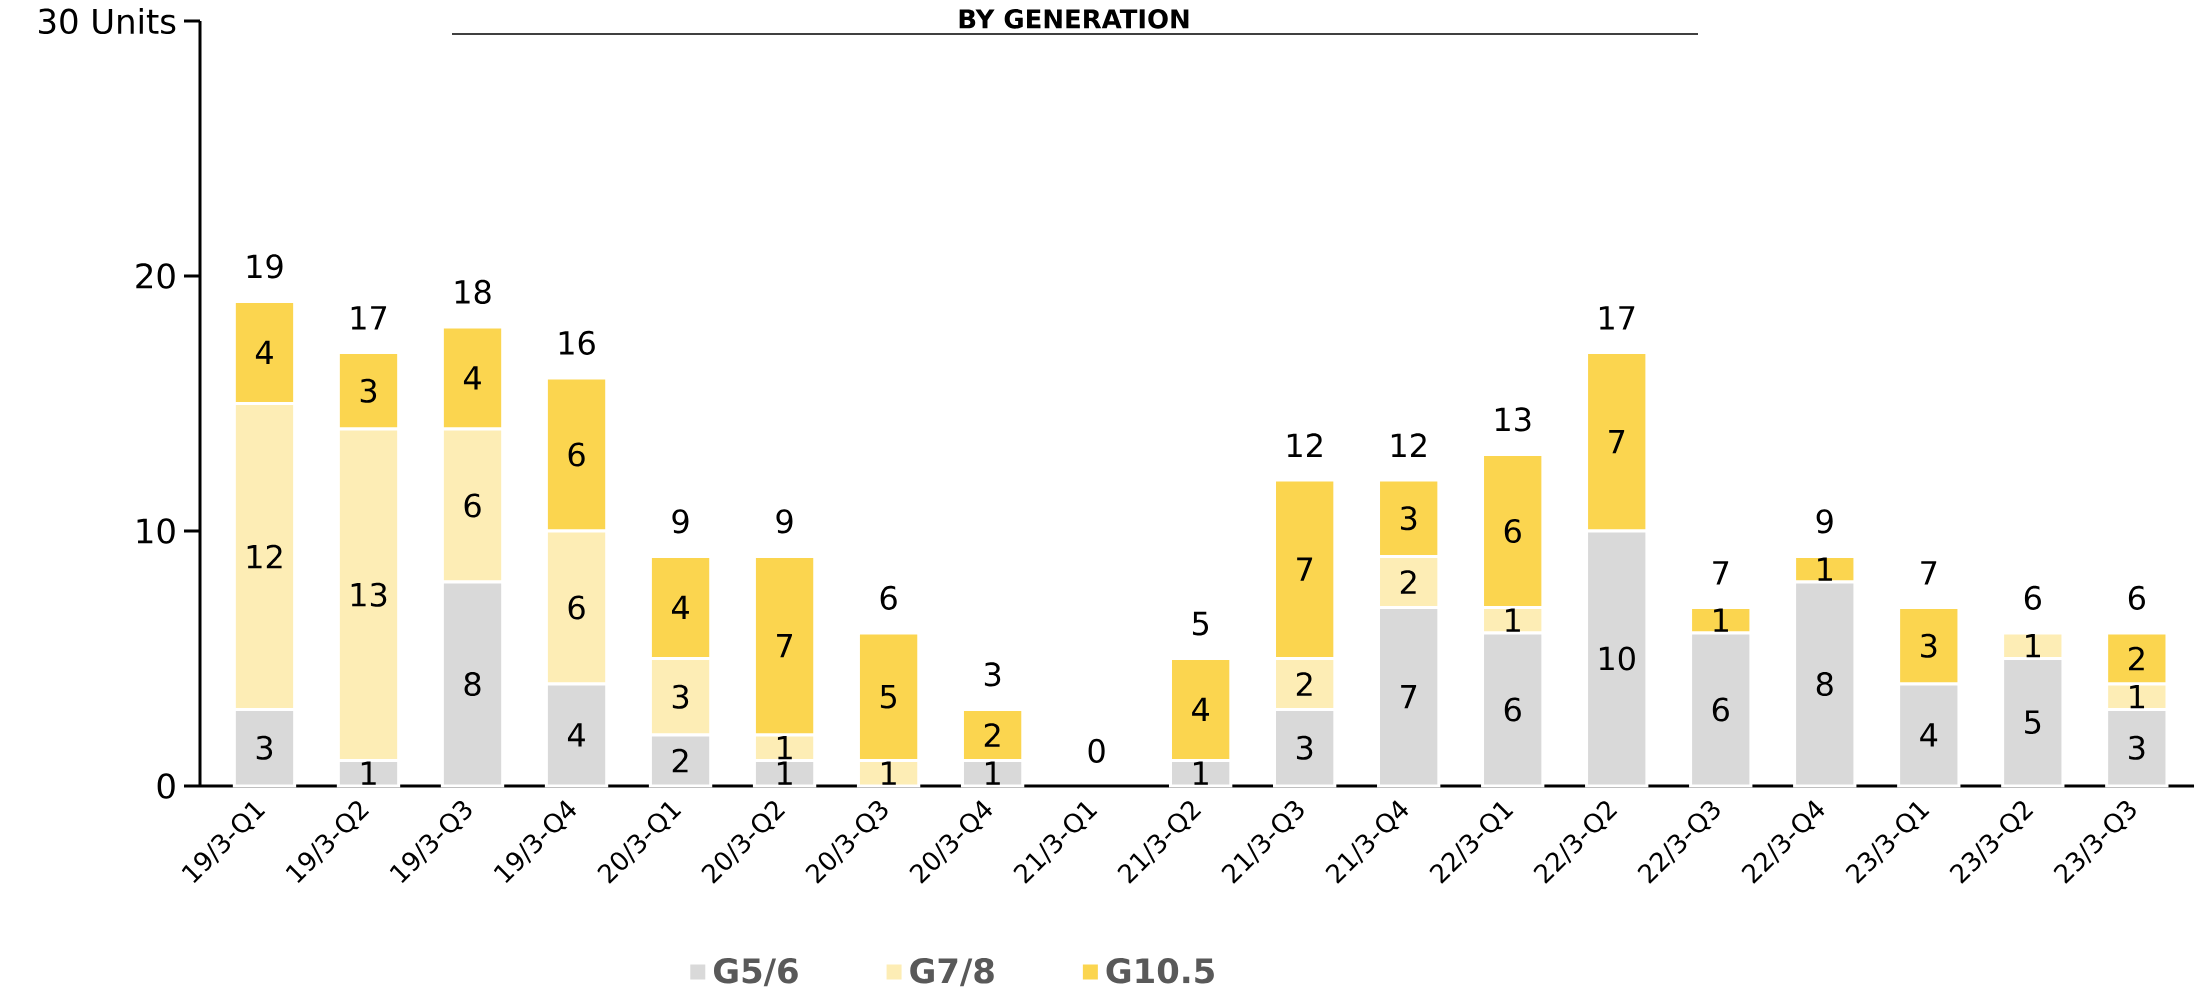  I want to click on total-label: 16, so click(577, 342).